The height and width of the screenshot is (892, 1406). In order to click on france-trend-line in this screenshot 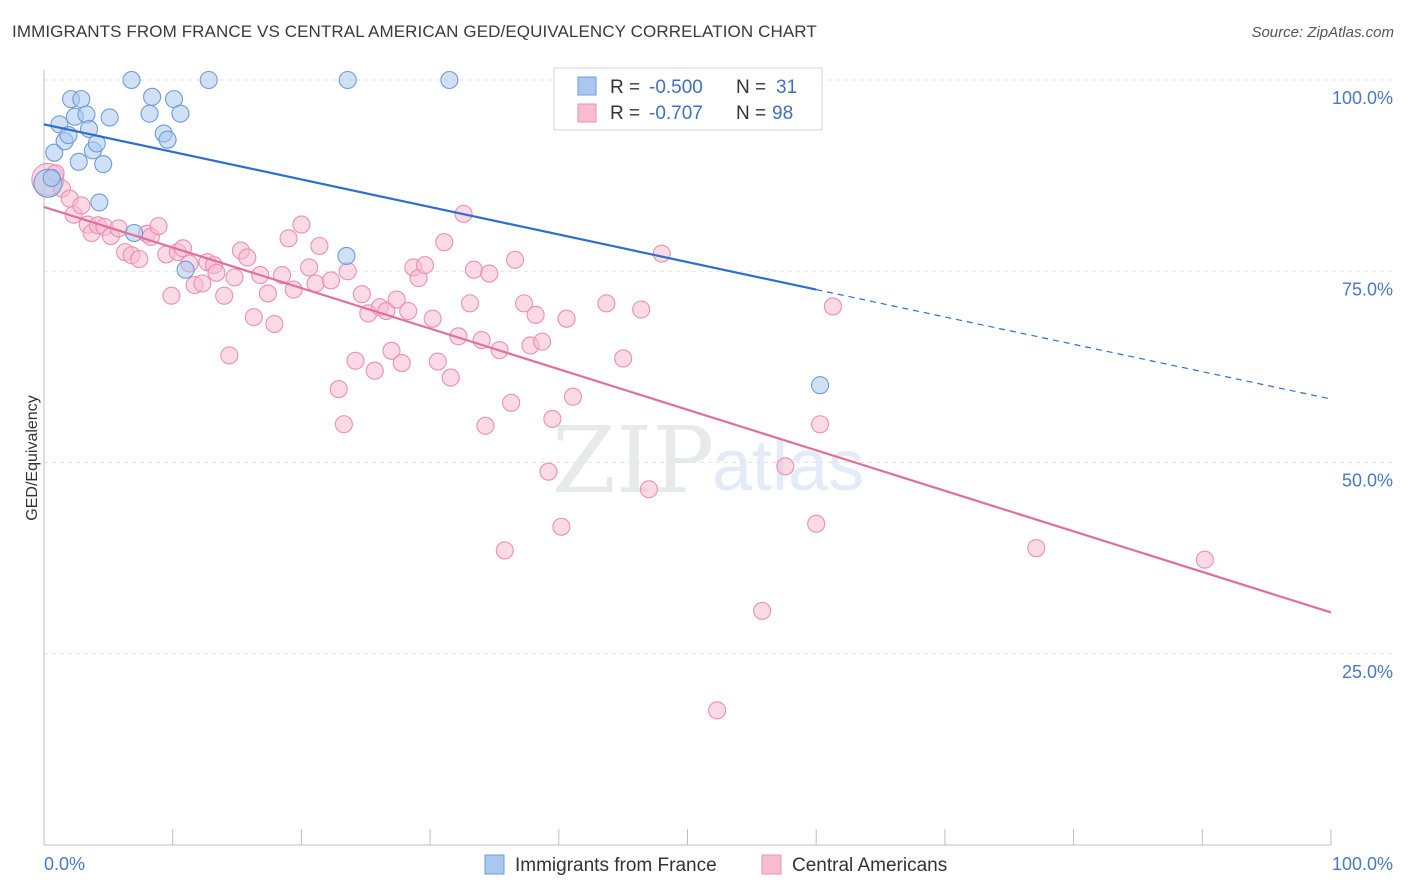, I will do `click(430, 207)`.